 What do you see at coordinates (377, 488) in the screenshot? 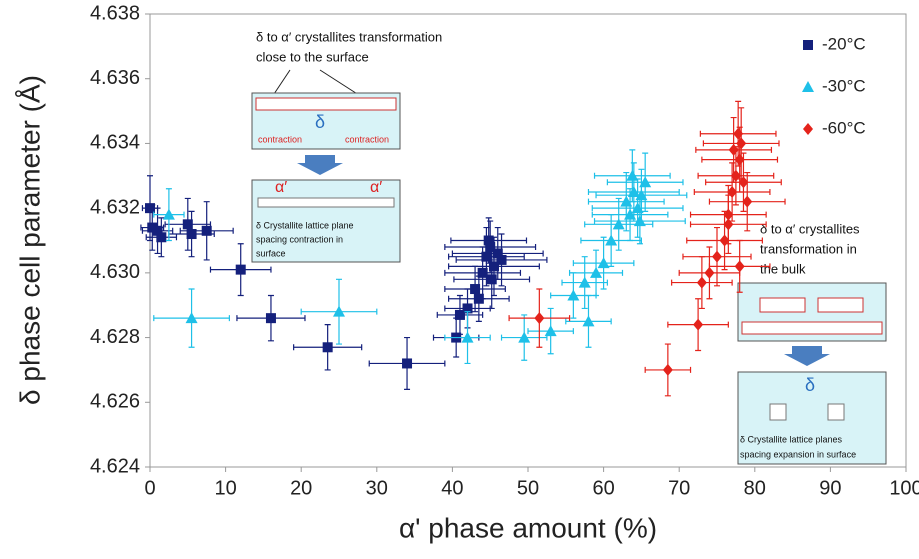
I see `x-tick-label: 30` at bounding box center [377, 488].